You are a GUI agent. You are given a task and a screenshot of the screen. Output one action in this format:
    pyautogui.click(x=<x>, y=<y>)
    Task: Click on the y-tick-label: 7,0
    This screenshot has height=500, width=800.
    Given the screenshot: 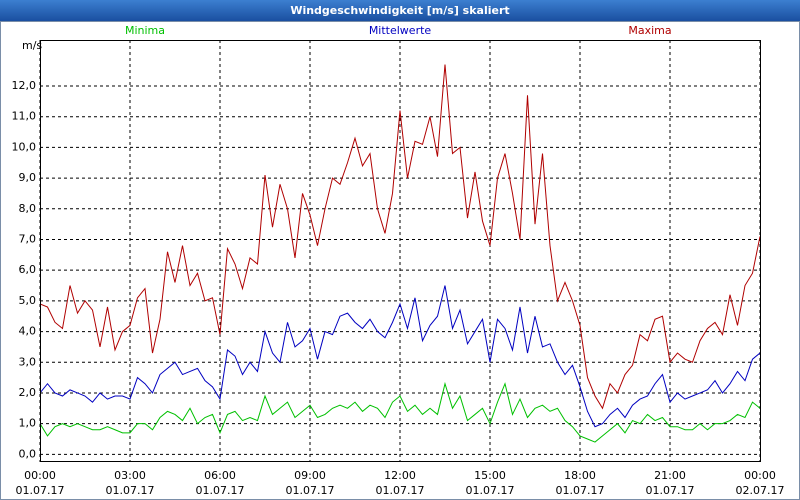 What is the action you would take?
    pyautogui.click(x=28, y=238)
    